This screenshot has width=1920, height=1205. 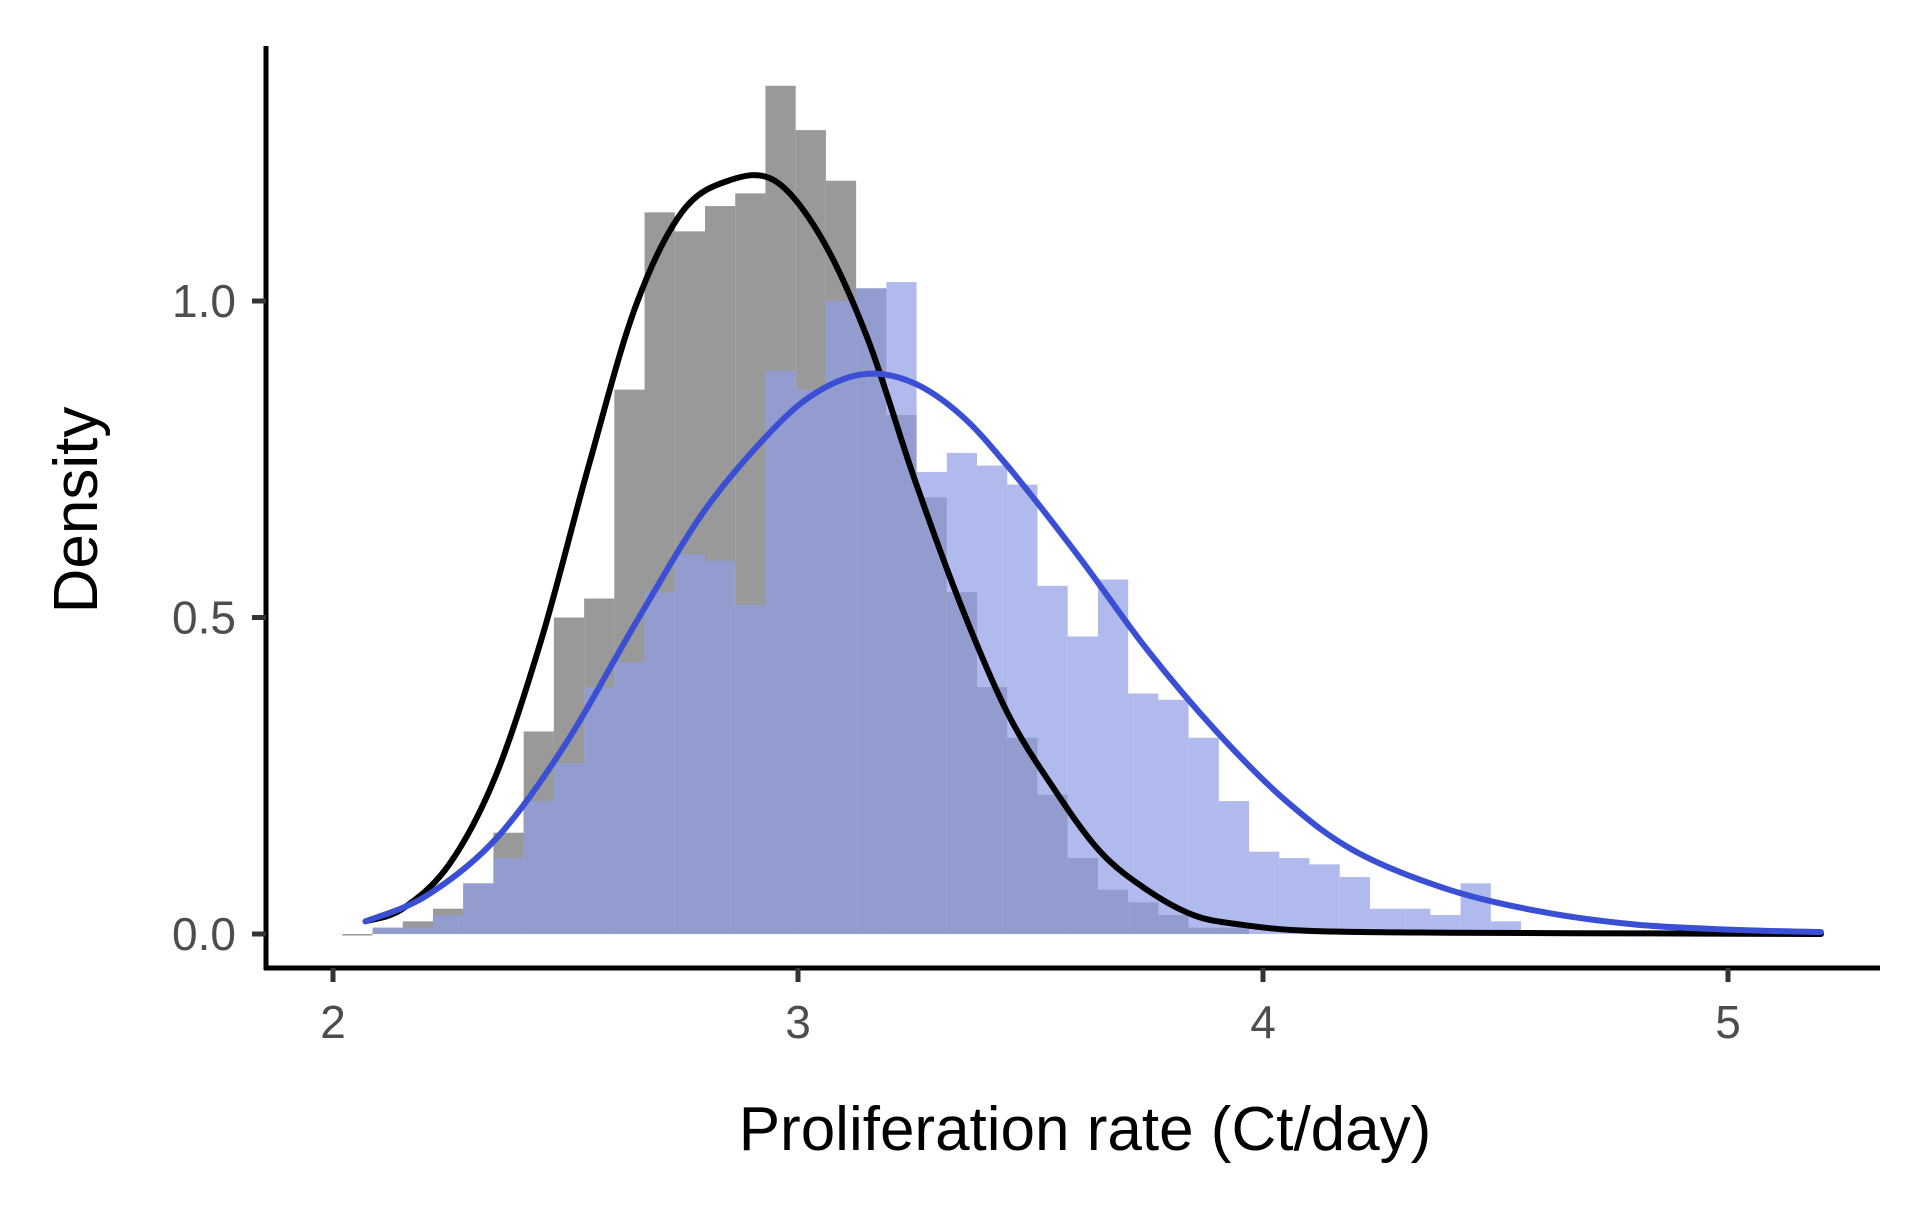 I want to click on y-tick-label: 1.0, so click(x=204, y=301).